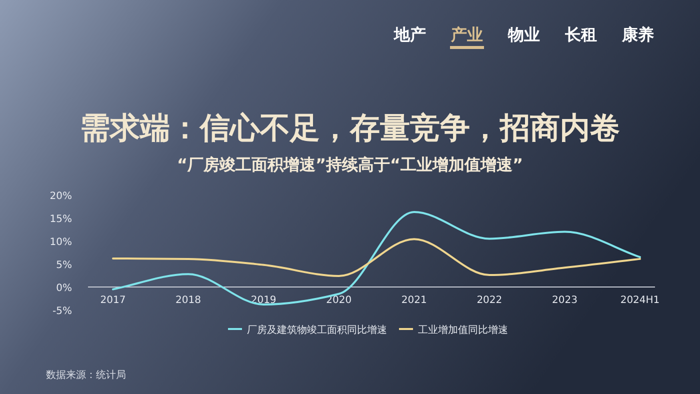 The height and width of the screenshot is (394, 700). I want to click on source-note: 数据来源：统计局, so click(86, 375).